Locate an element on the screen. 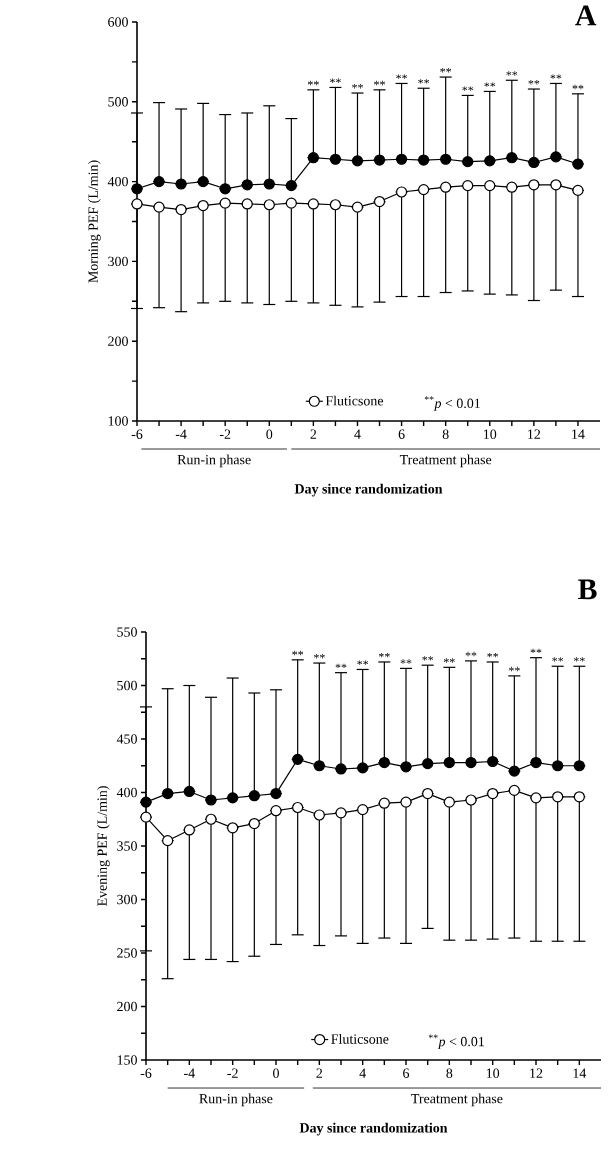 This screenshot has width=610, height=1162. x-tick-label: 8 is located at coordinates (449, 1073).